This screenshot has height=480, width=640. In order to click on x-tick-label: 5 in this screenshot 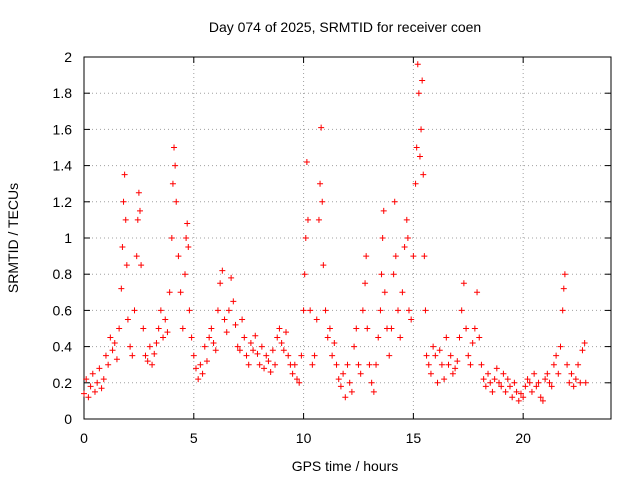, I will do `click(194, 438)`.